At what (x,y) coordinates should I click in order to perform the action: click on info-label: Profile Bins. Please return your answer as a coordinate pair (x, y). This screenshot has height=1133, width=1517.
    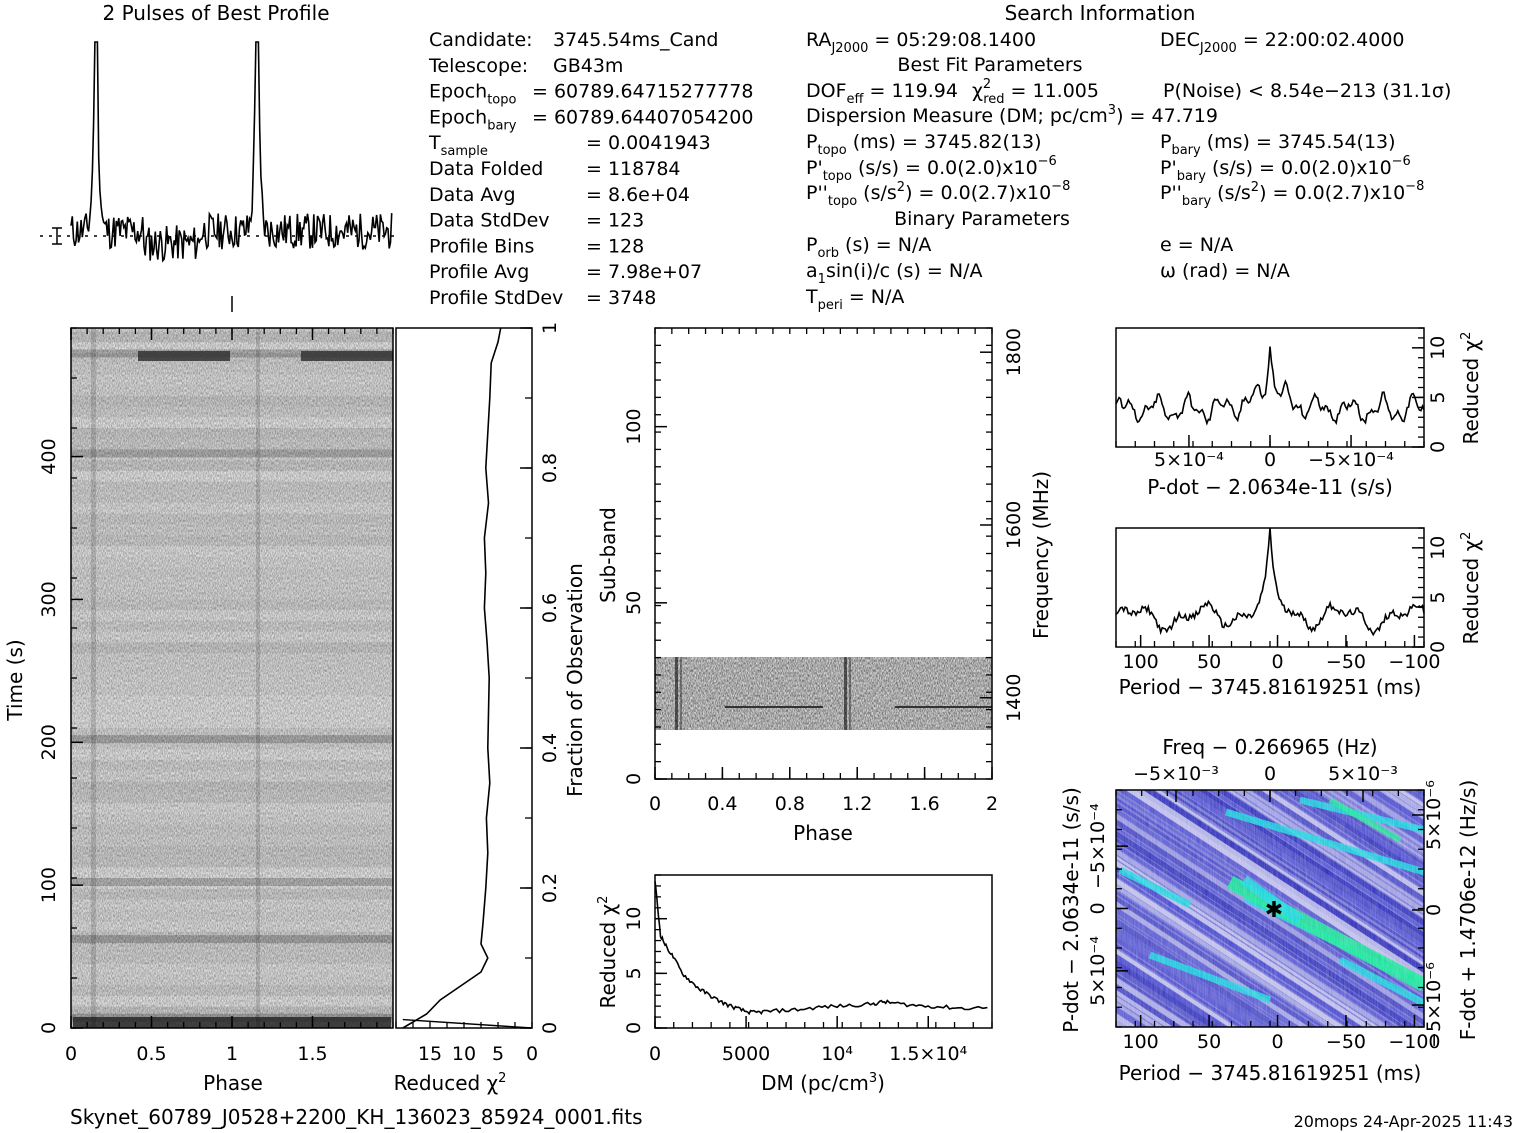
    Looking at the image, I should click on (481, 246).